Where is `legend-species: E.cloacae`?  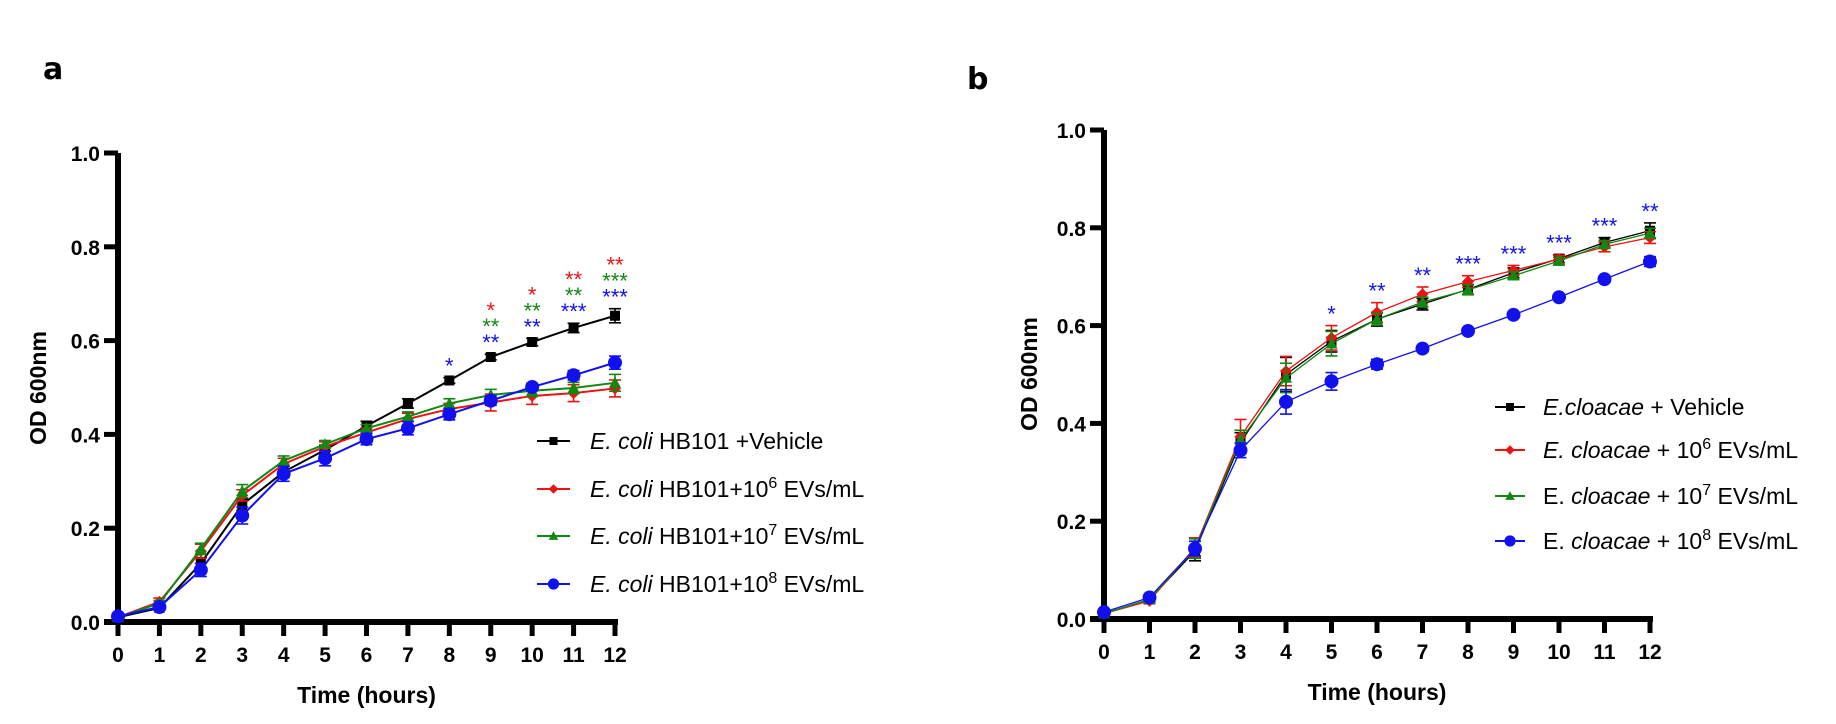
legend-species: E.cloacae is located at coordinates (1593, 407).